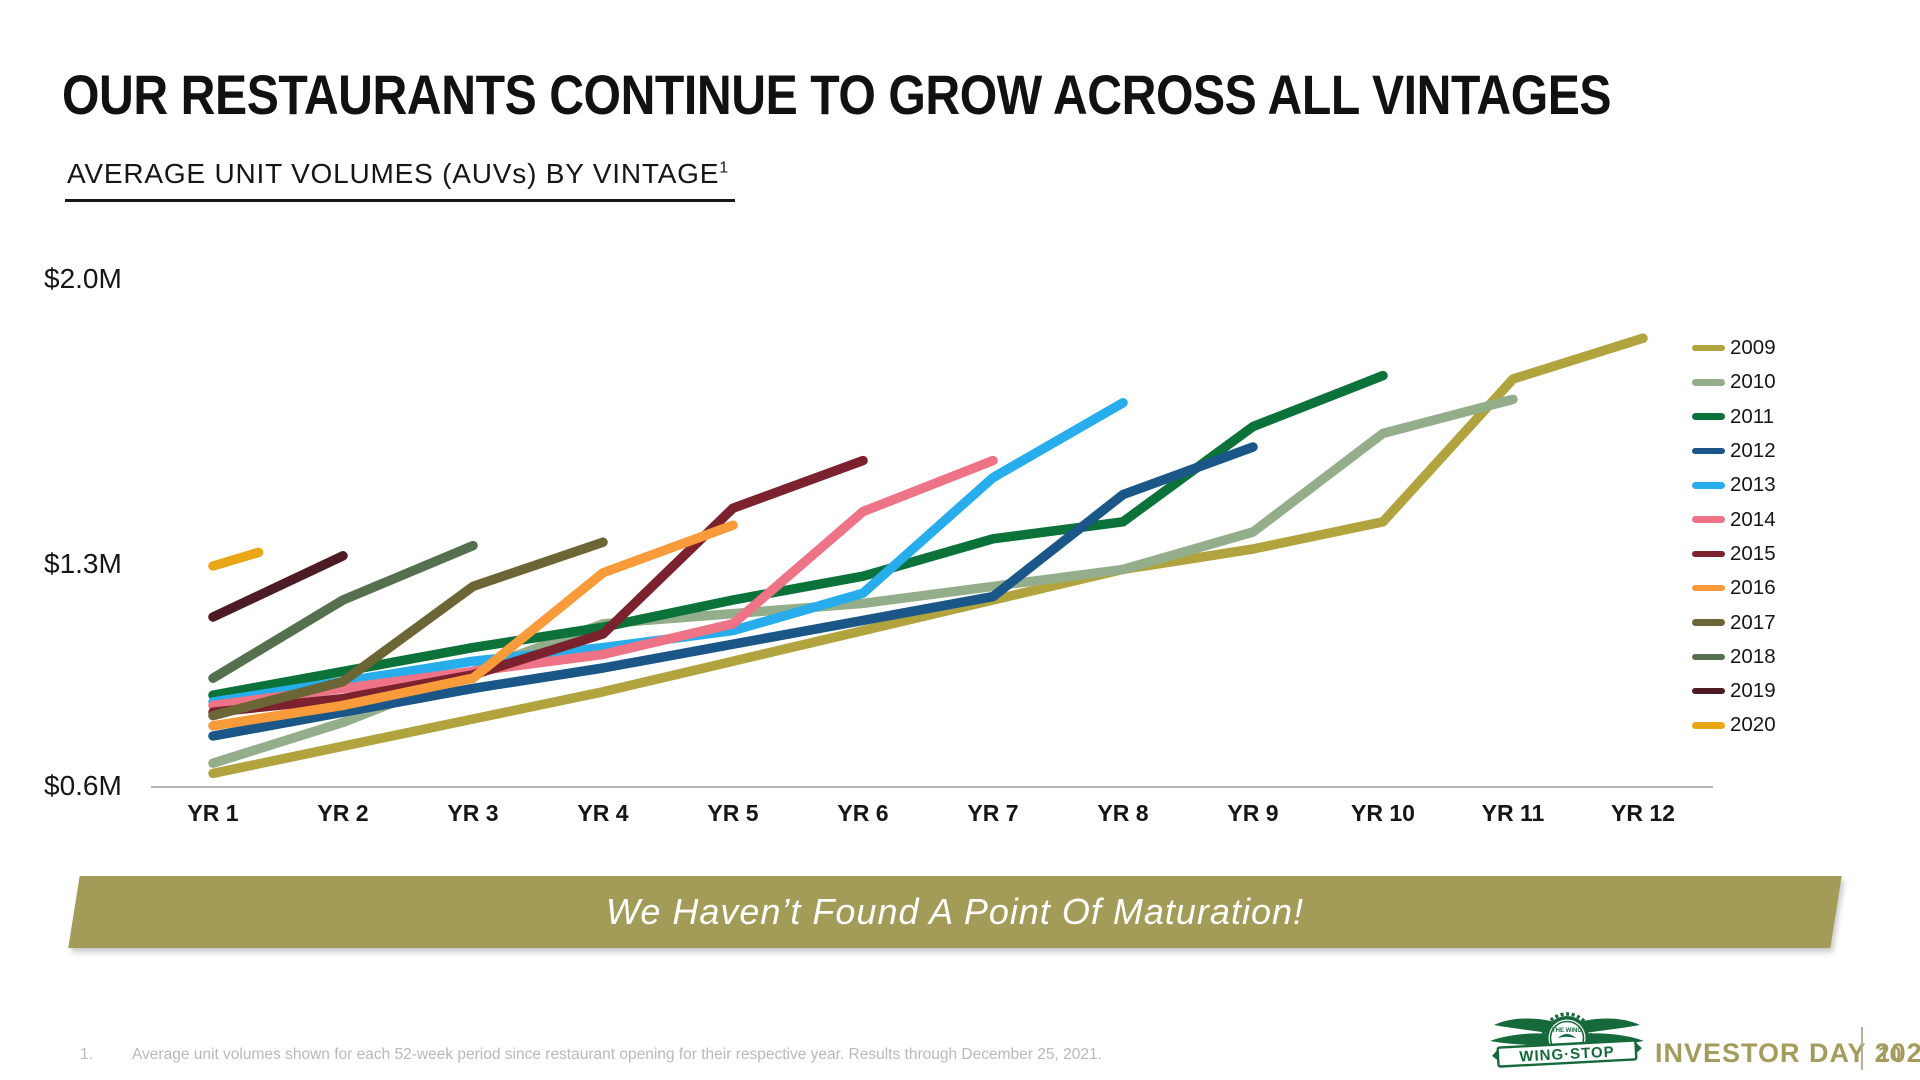  I want to click on legend-swatch-2009, so click(1708, 348).